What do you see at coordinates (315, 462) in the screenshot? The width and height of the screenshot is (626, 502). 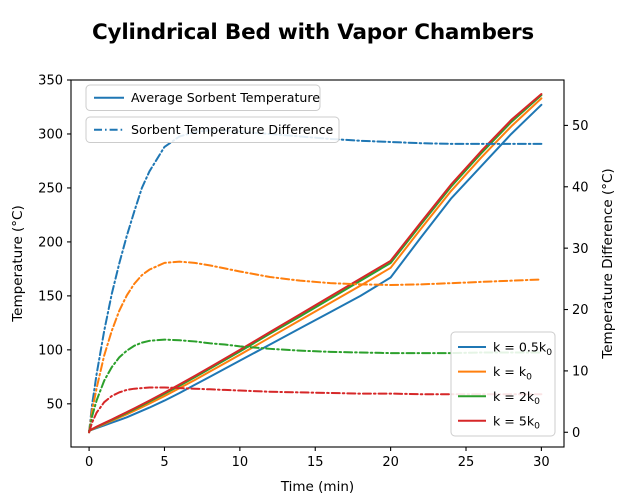 I see `x-tick-label-3: 15` at bounding box center [315, 462].